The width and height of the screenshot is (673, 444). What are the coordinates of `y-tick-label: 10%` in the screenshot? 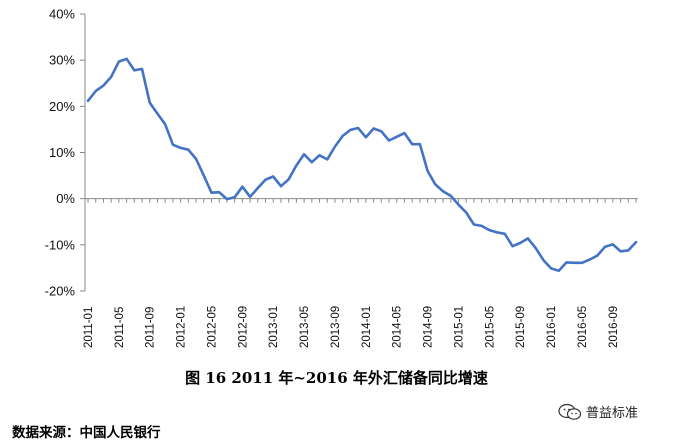 It's located at (62, 152).